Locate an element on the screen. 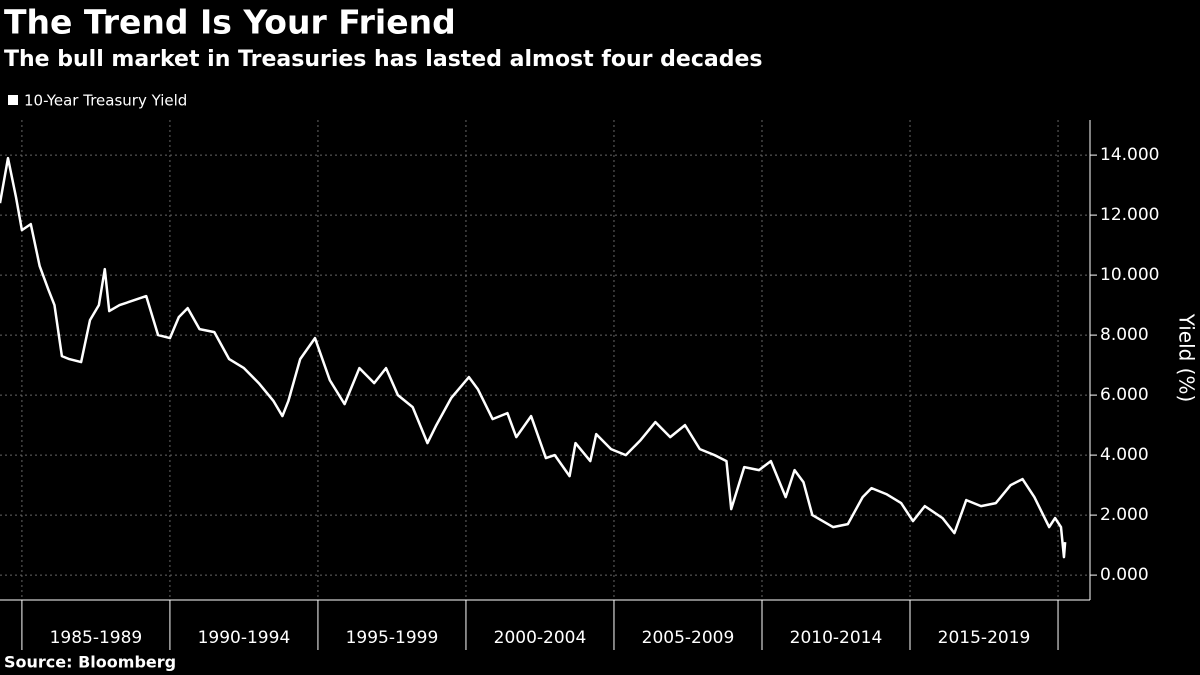 The image size is (1200, 675). x-tick-label: 1990-1994 is located at coordinates (244, 638).